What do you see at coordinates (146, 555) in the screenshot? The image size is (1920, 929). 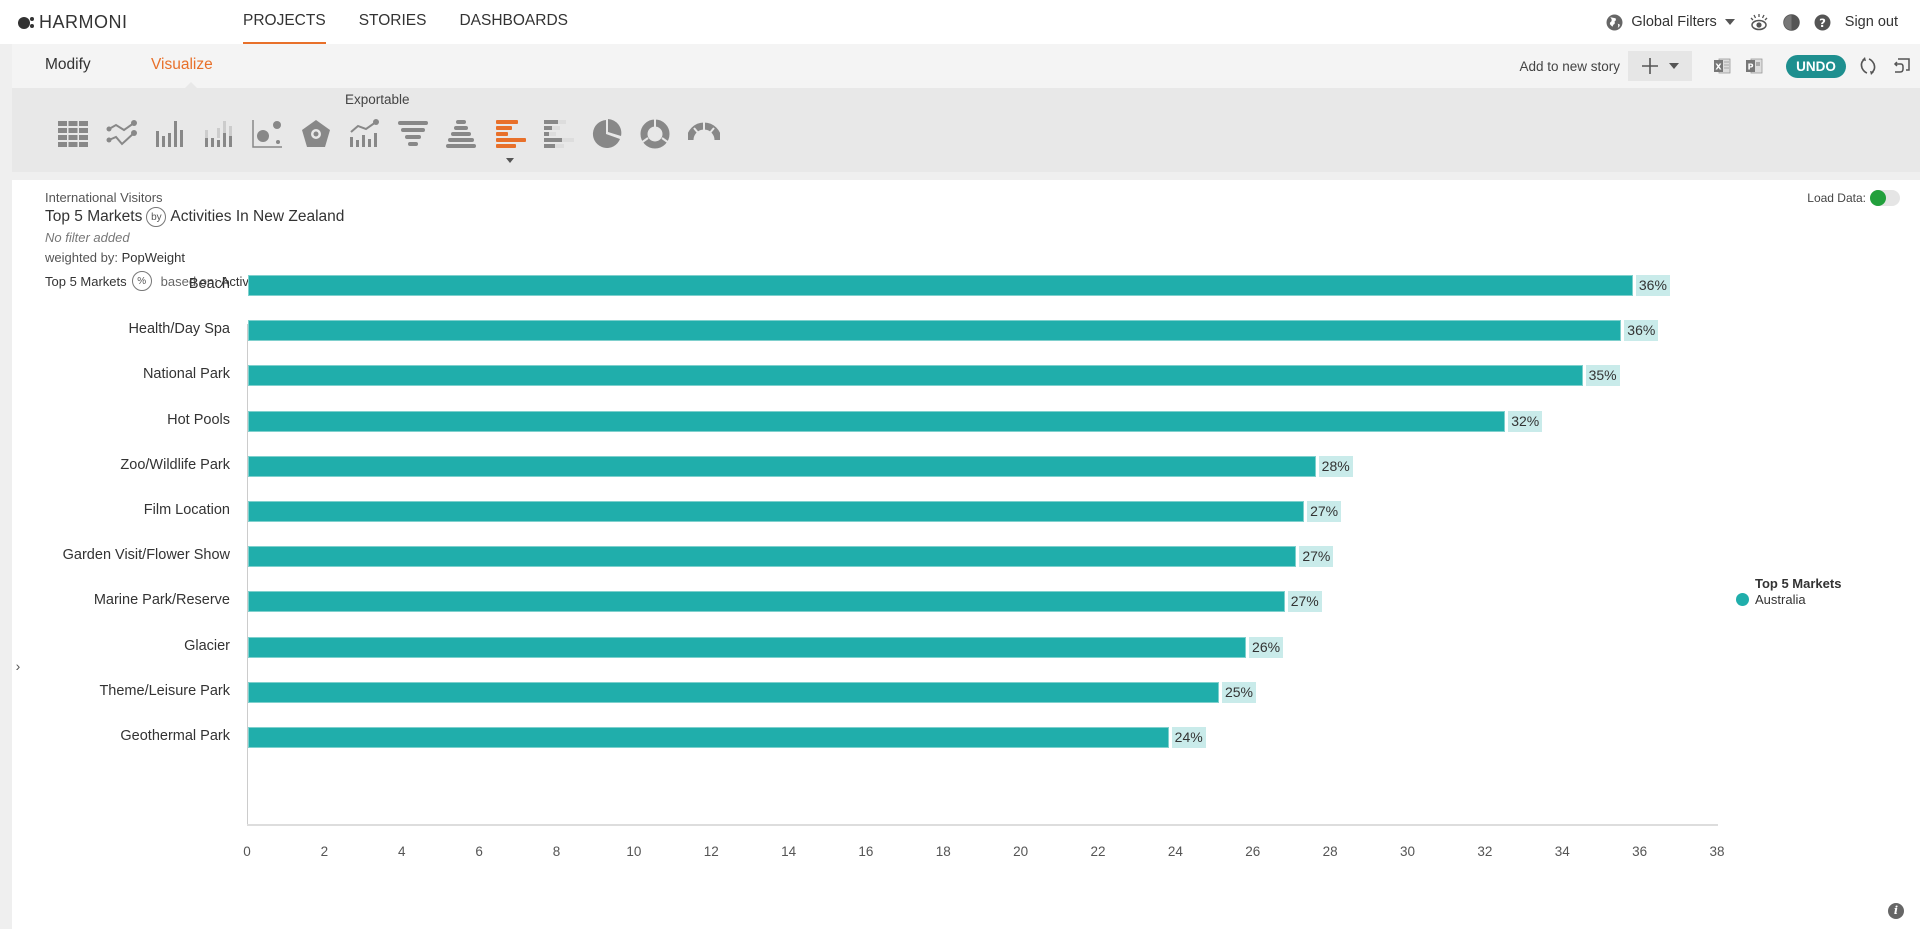 I see `category-label: Garden Visit/Flower Show` at bounding box center [146, 555].